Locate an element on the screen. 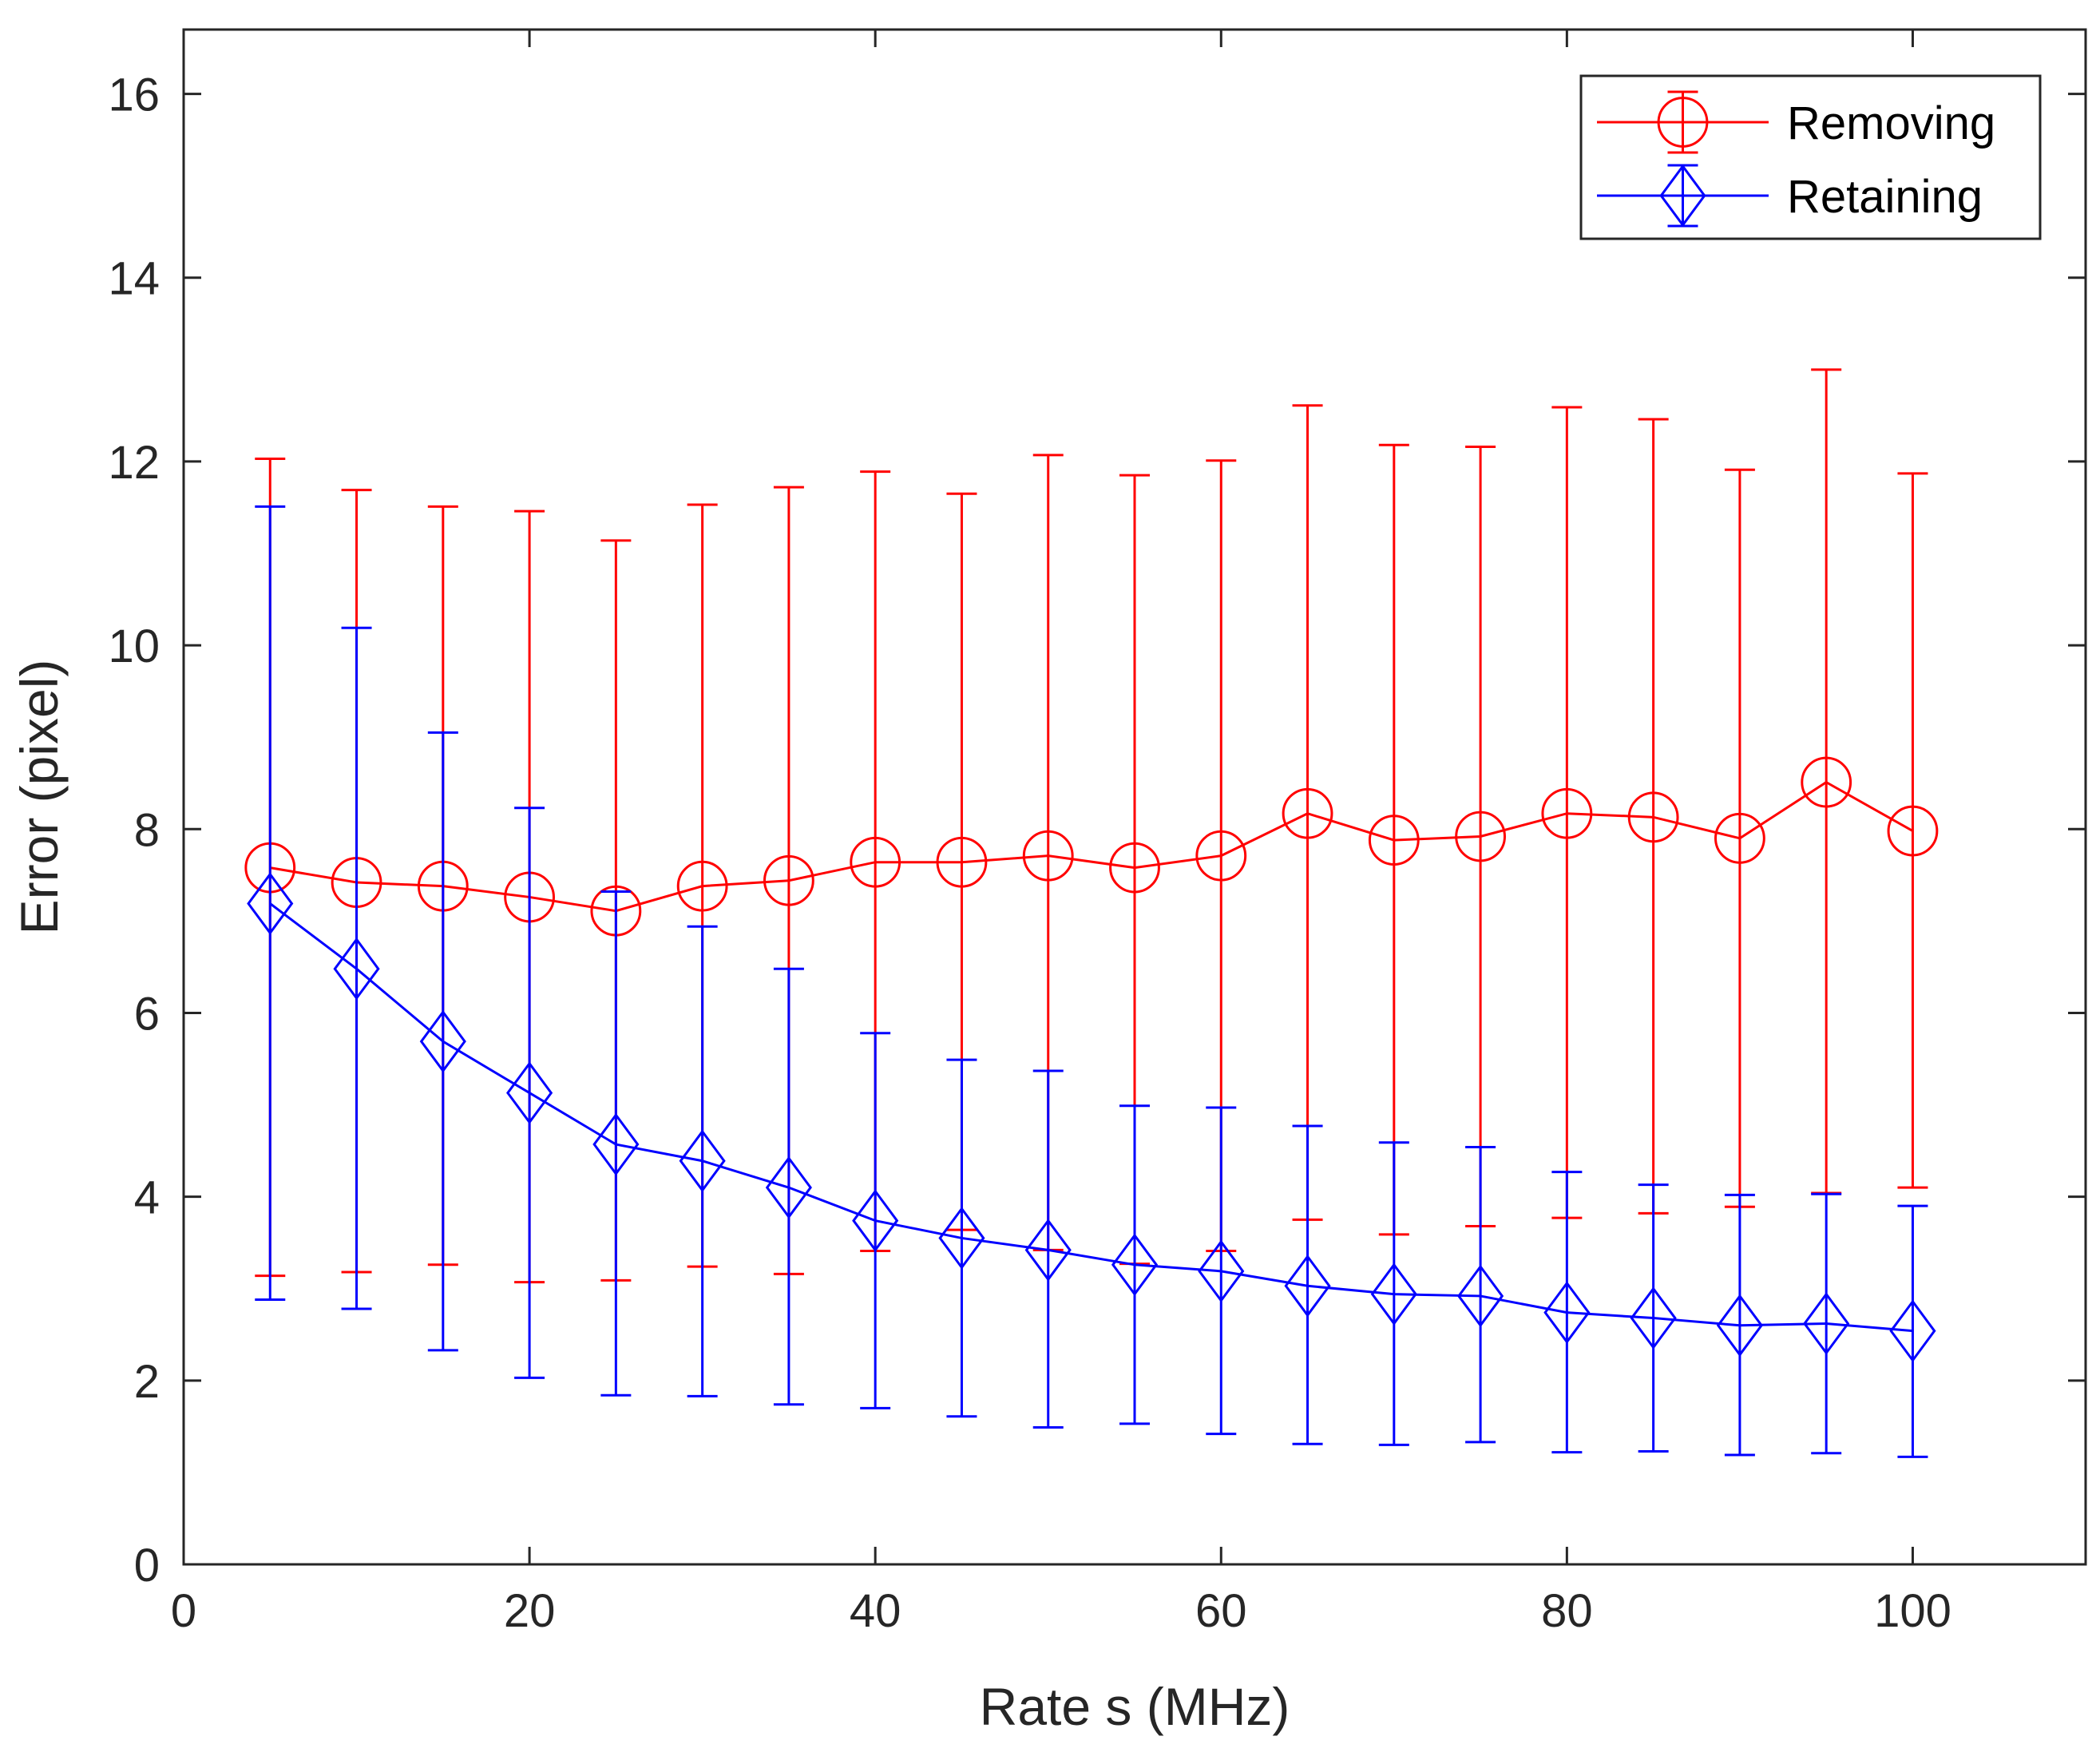 The image size is (2100, 1760). legend-box is located at coordinates (1811, 157).